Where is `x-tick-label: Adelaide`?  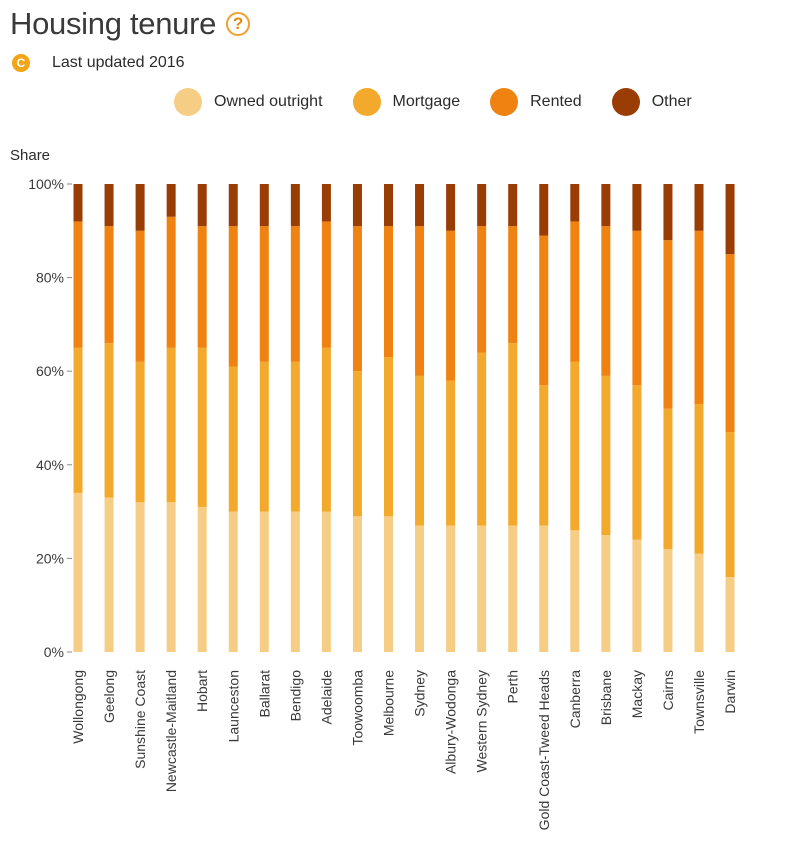
x-tick-label: Adelaide is located at coordinates (326, 697).